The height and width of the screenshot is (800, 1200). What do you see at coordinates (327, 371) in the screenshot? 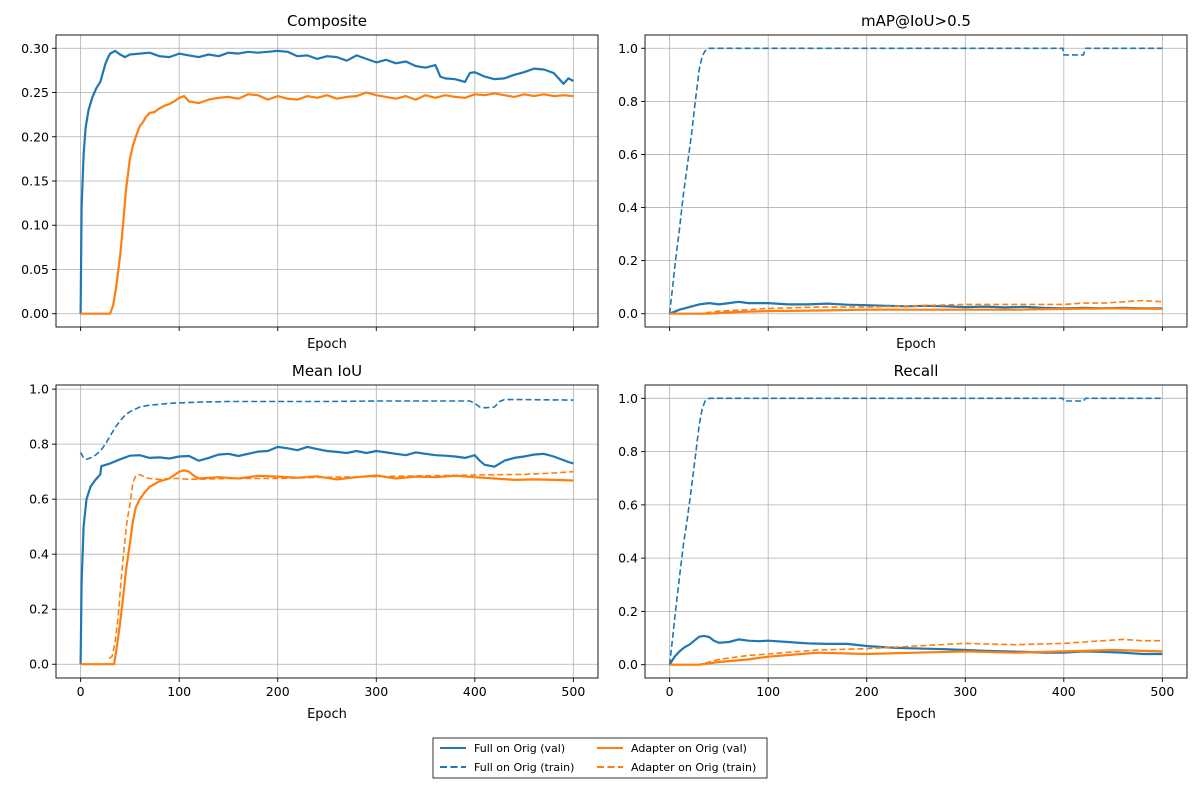
I see `chart-title: Mean IoU` at bounding box center [327, 371].